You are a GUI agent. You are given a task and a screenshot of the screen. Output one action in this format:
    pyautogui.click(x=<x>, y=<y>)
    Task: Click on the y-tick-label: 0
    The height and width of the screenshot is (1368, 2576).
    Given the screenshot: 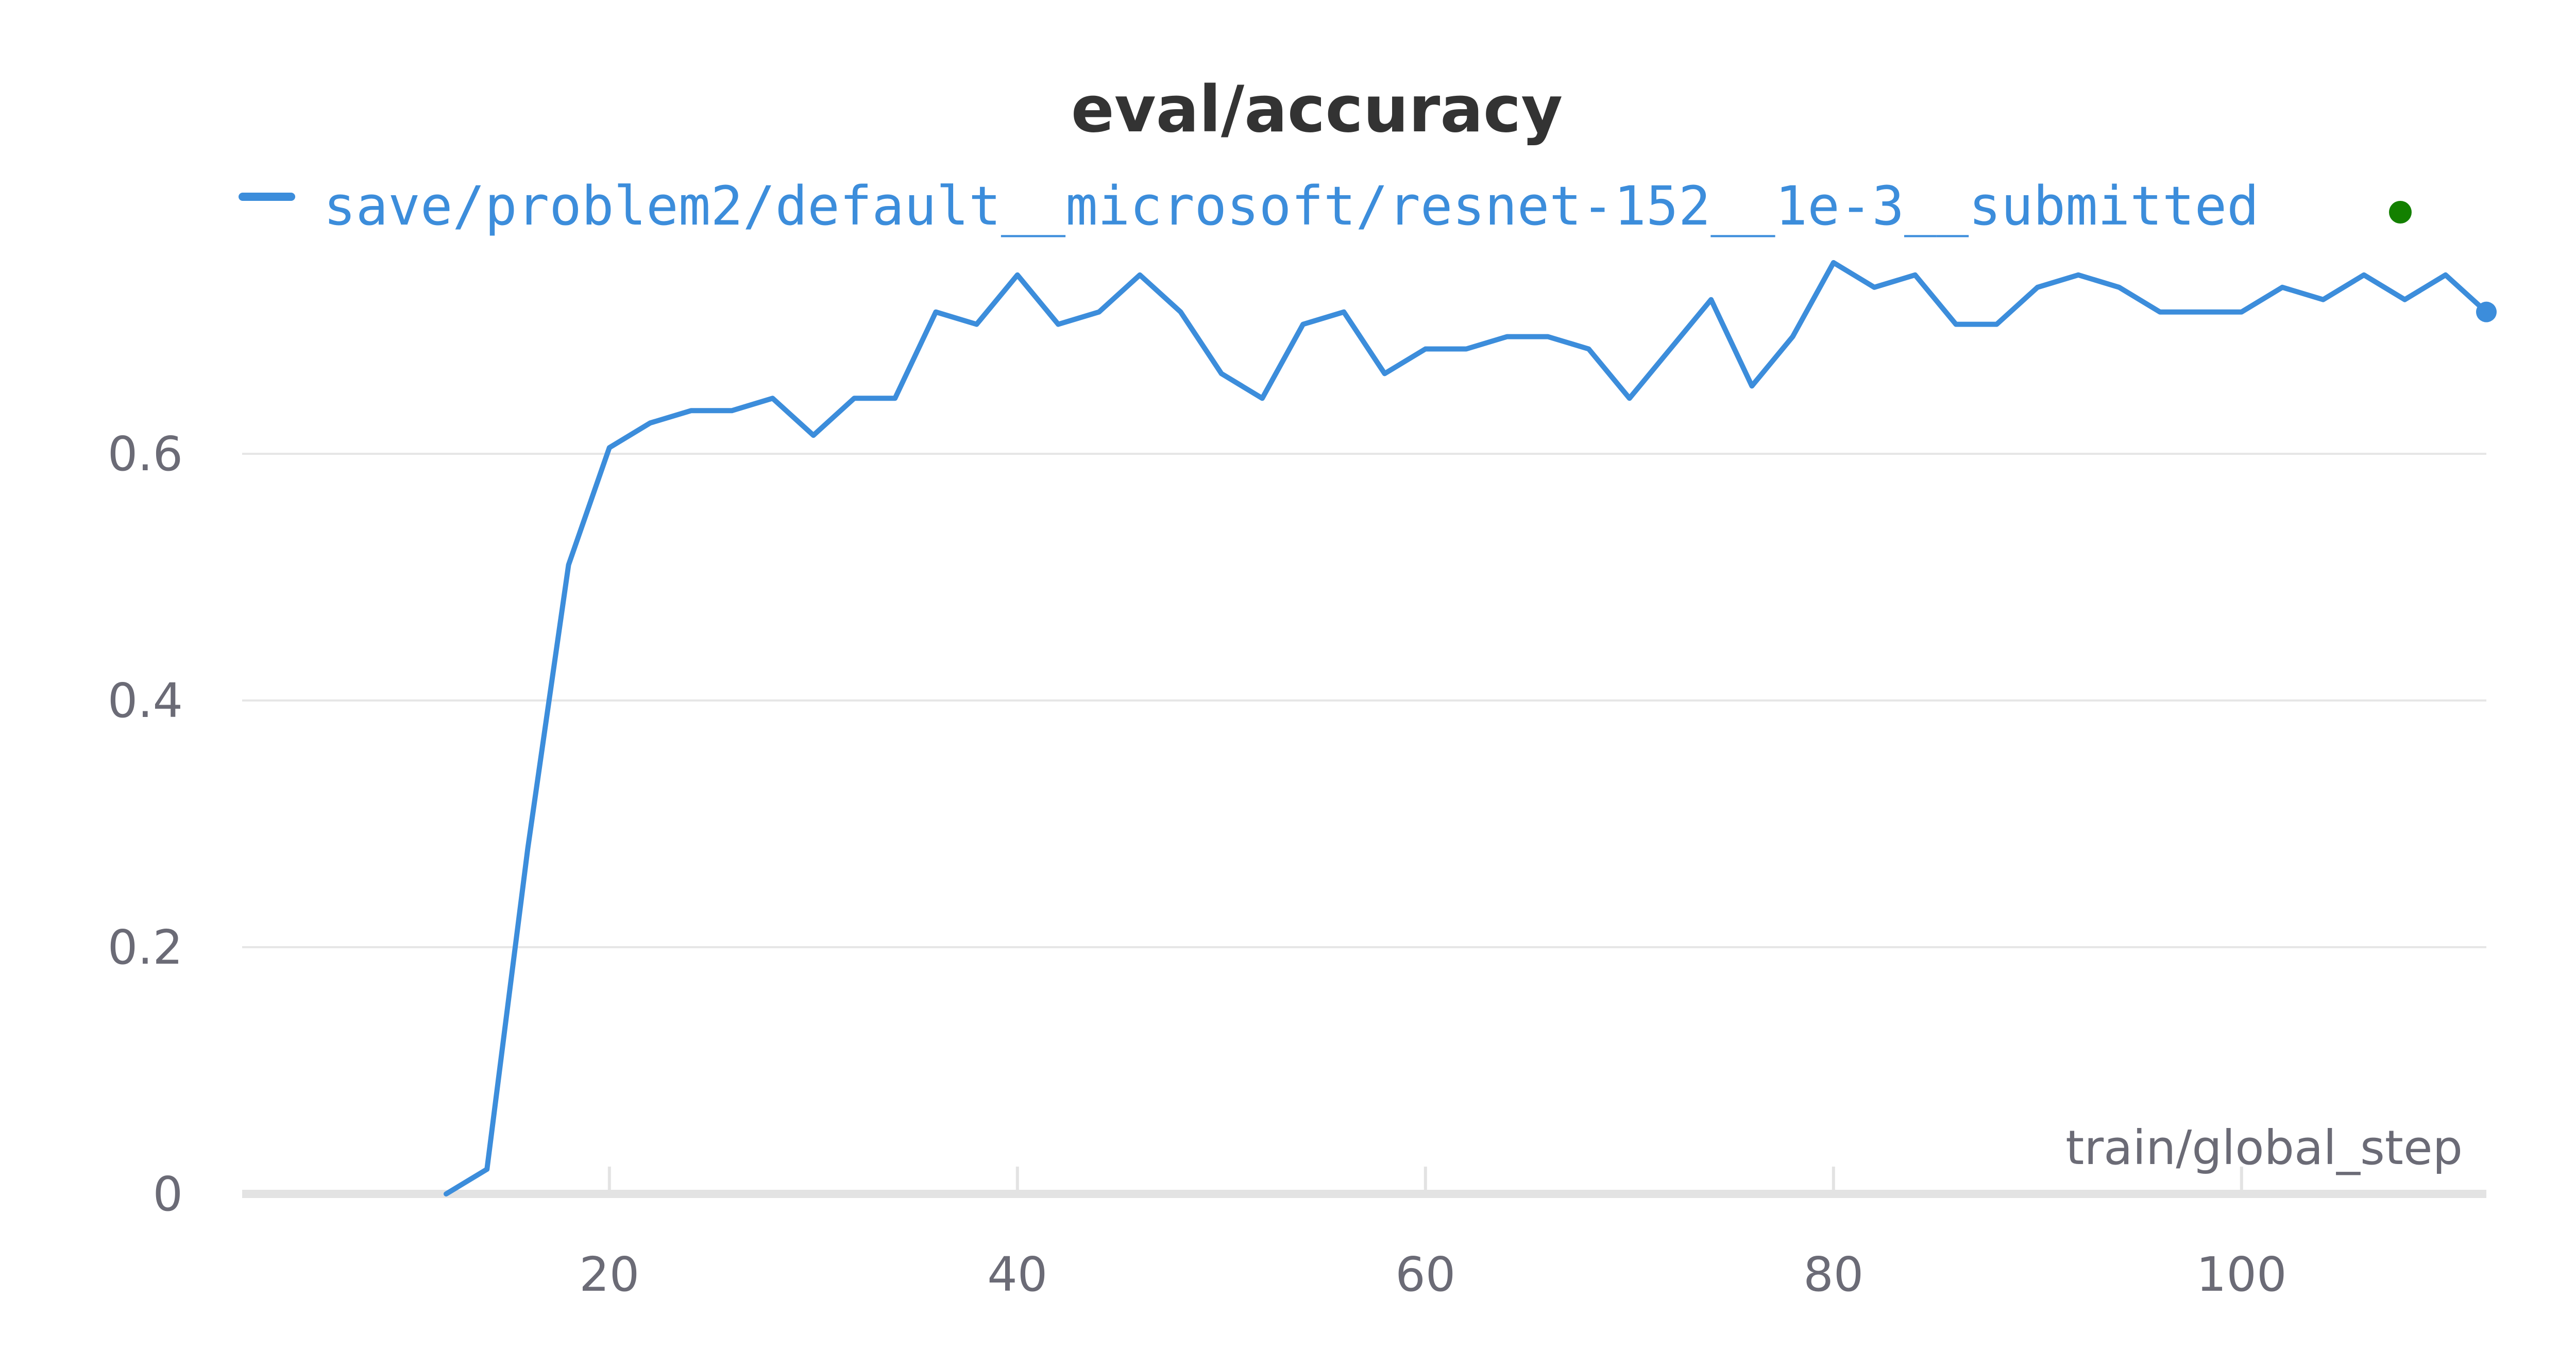 What is the action you would take?
    pyautogui.click(x=167, y=1194)
    